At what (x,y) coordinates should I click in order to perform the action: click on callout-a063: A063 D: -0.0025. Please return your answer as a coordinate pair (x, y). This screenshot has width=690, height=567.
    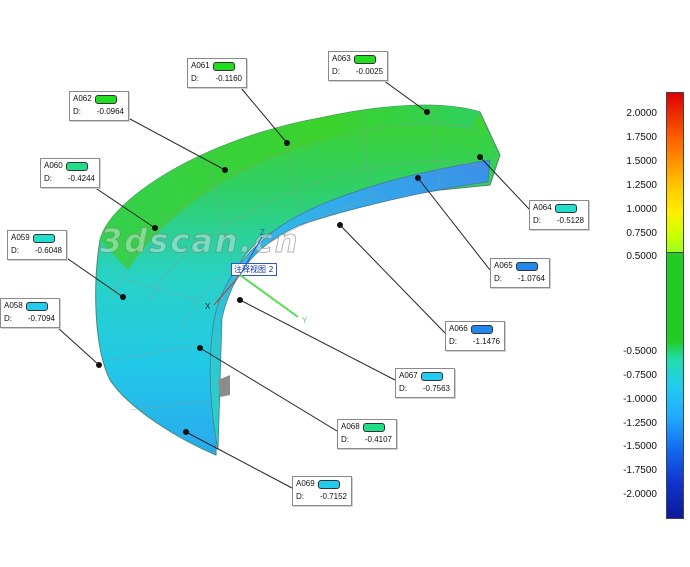
    Looking at the image, I should click on (358, 66).